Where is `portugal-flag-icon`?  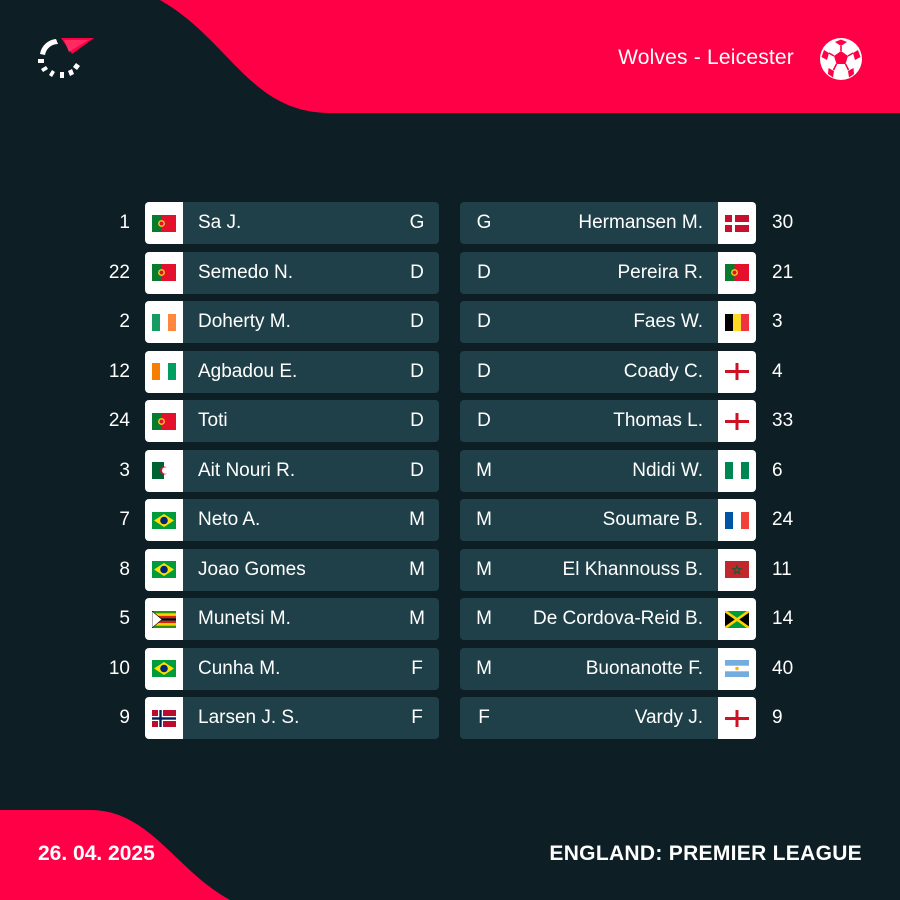
portugal-flag-icon is located at coordinates (164, 223).